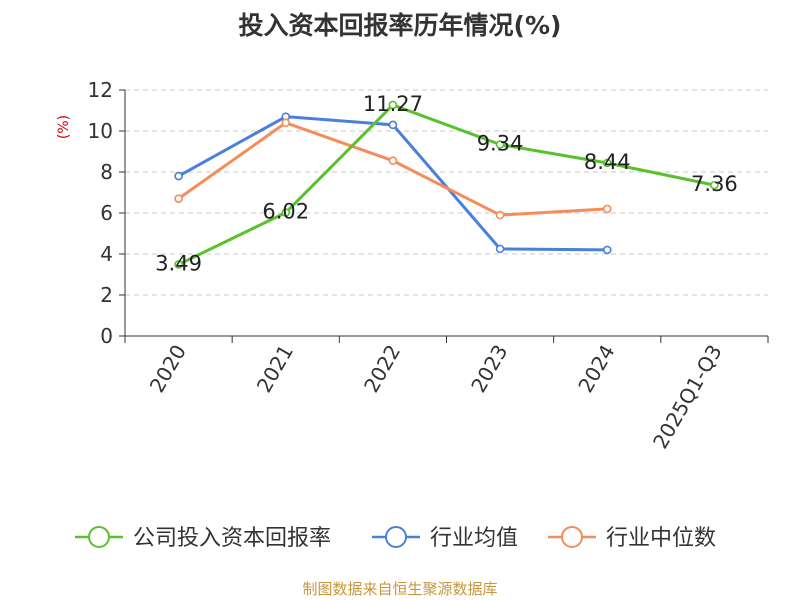  What do you see at coordinates (100, 90) in the screenshot?
I see `y-tick-label: 12` at bounding box center [100, 90].